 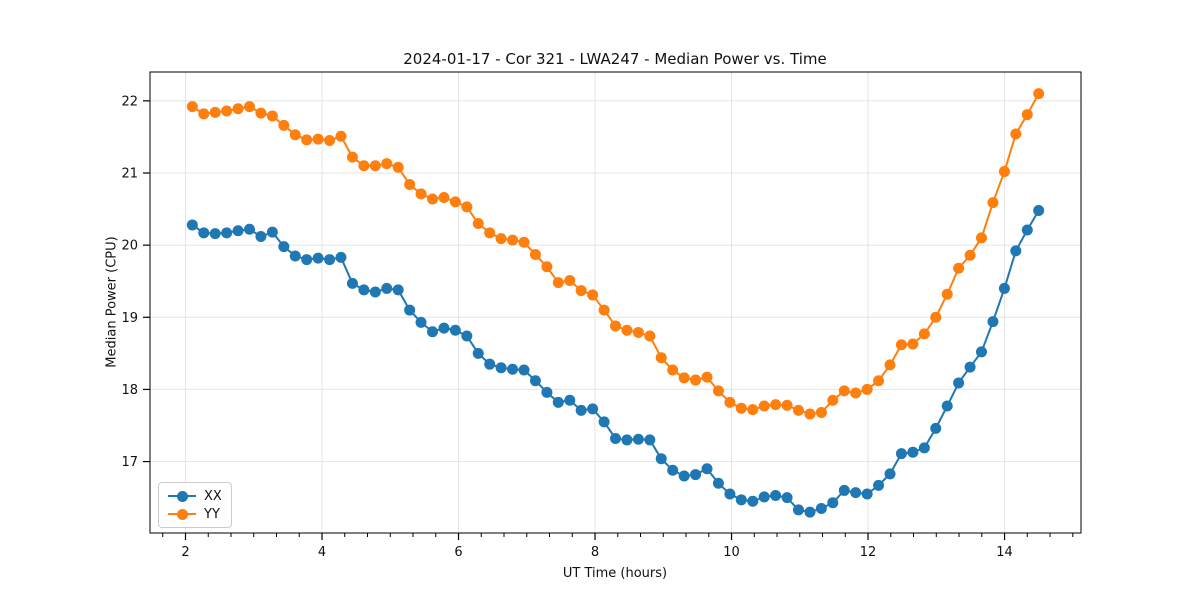 What do you see at coordinates (129, 101) in the screenshot?
I see `svg-text: 22` at bounding box center [129, 101].